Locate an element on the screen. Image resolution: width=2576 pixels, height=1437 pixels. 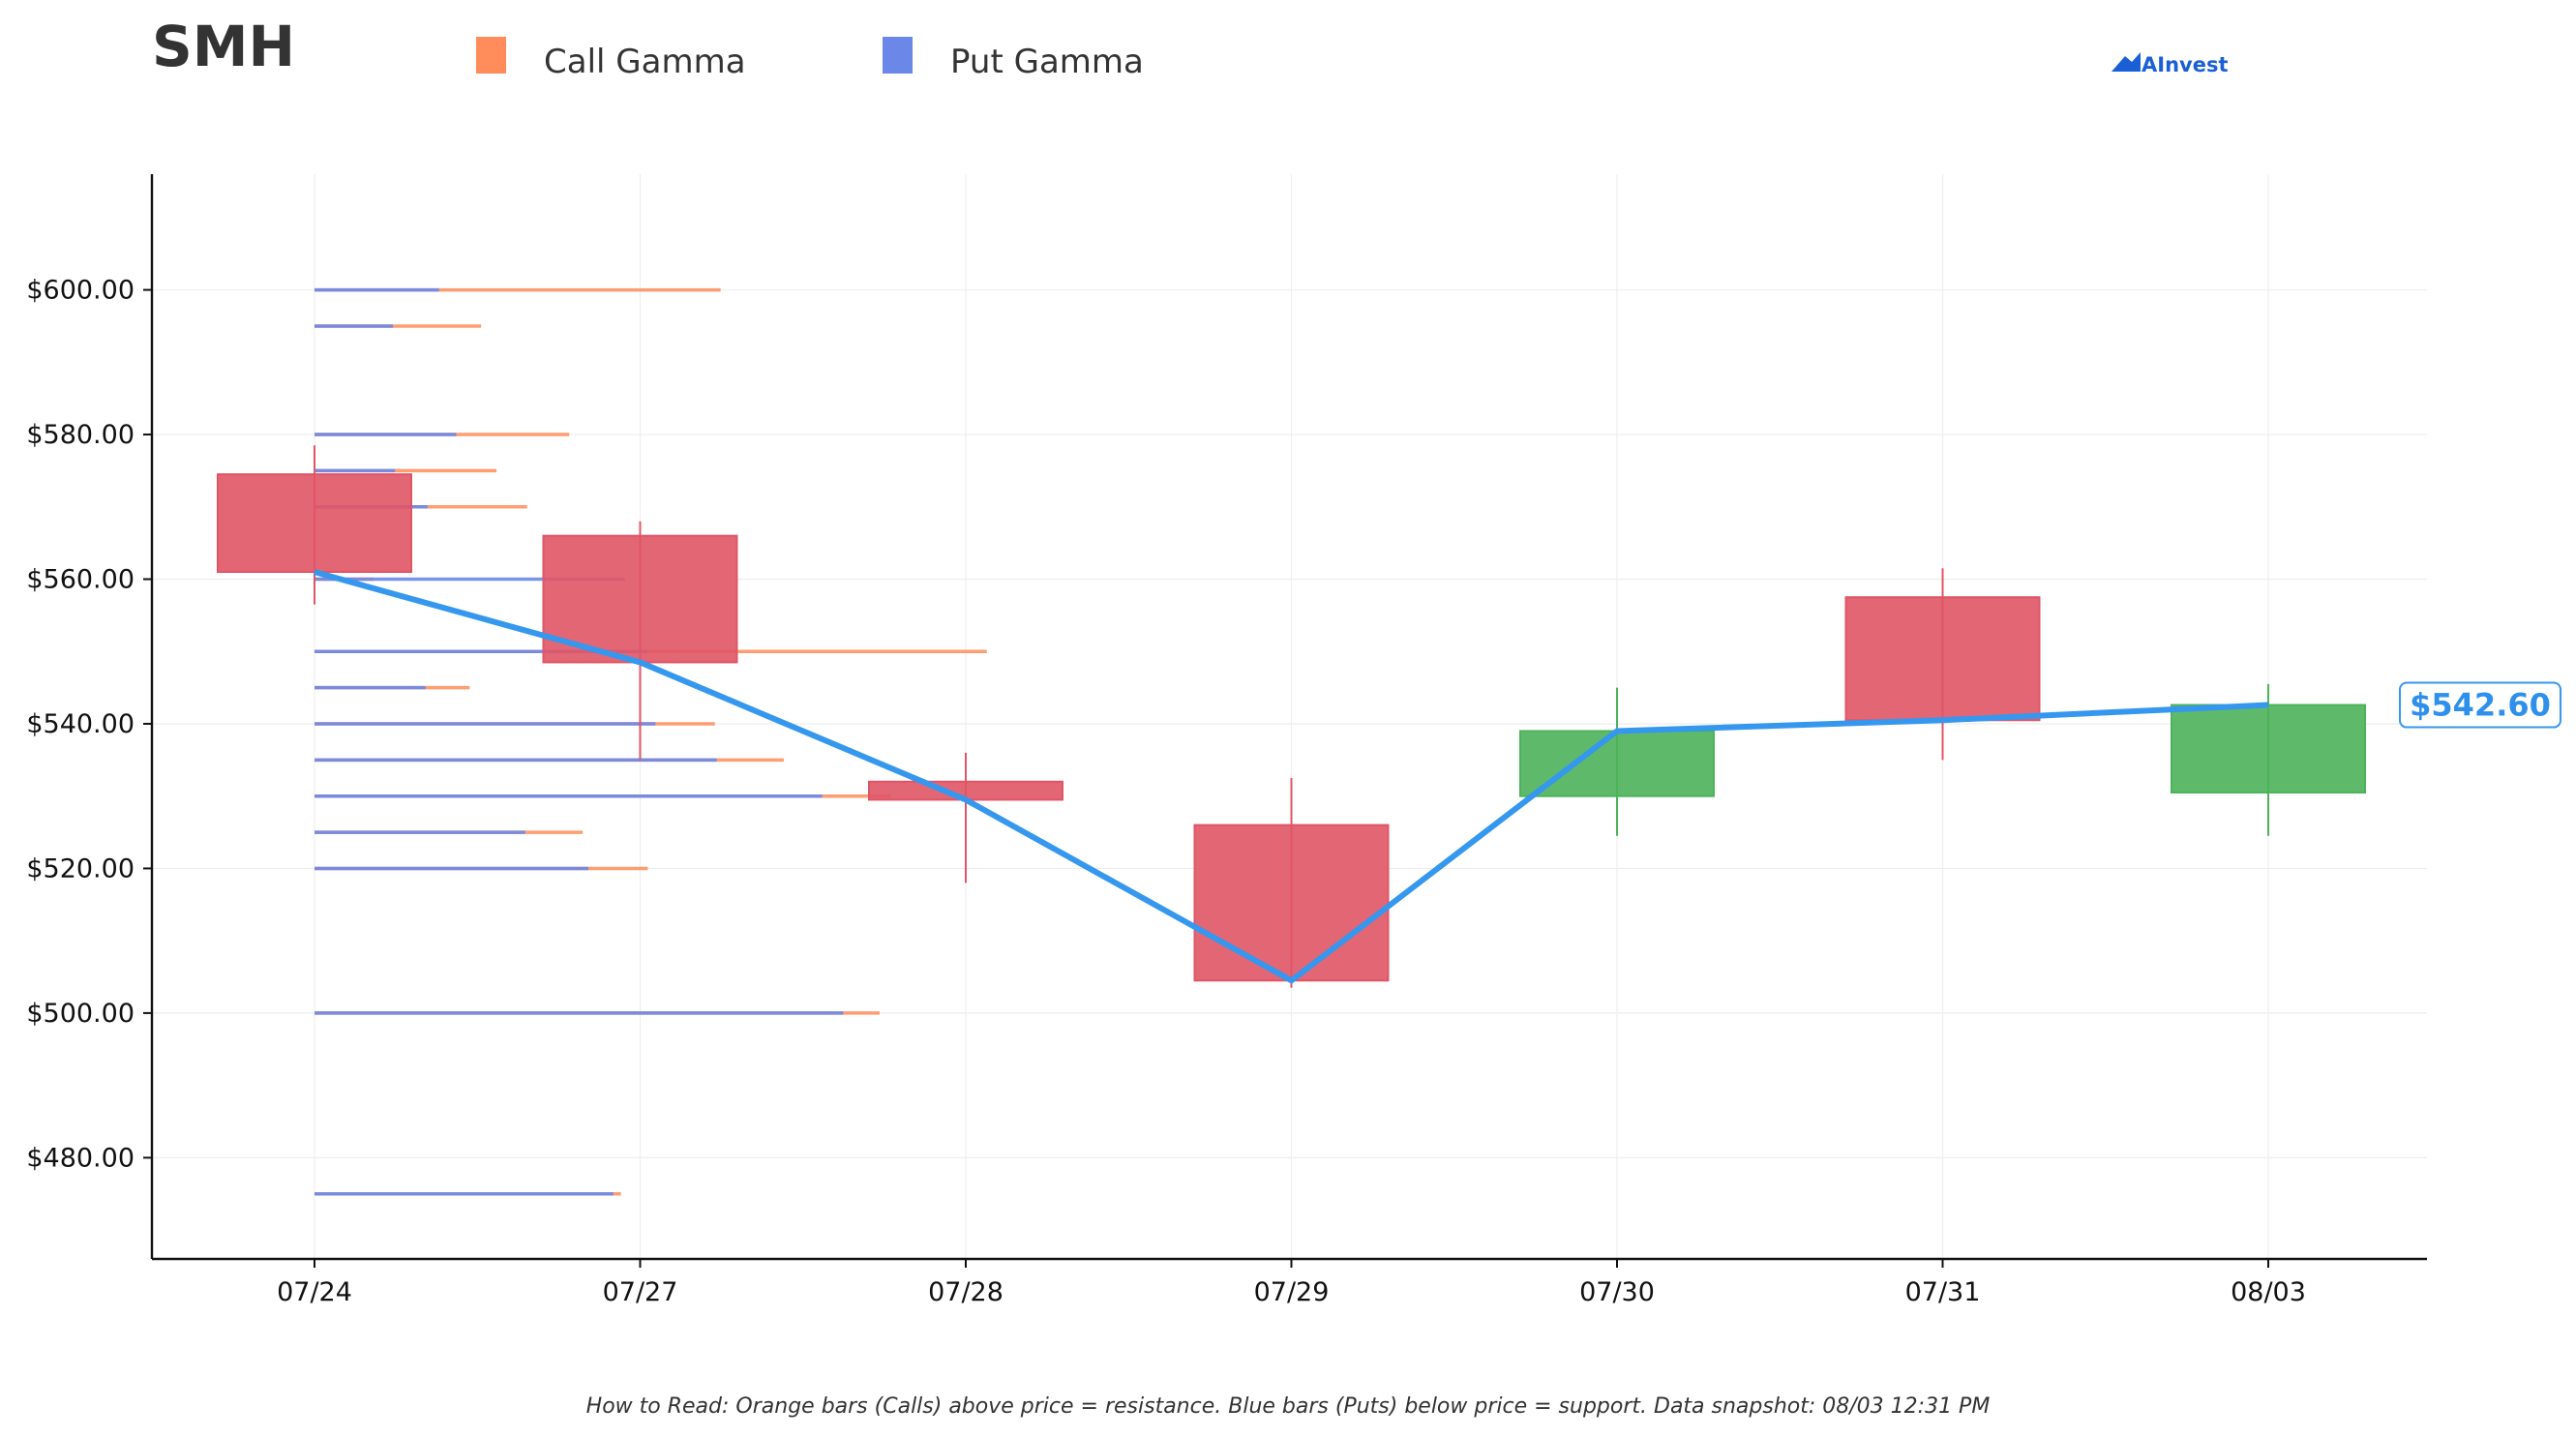
y-tick-label: $540.00 is located at coordinates (80, 724).